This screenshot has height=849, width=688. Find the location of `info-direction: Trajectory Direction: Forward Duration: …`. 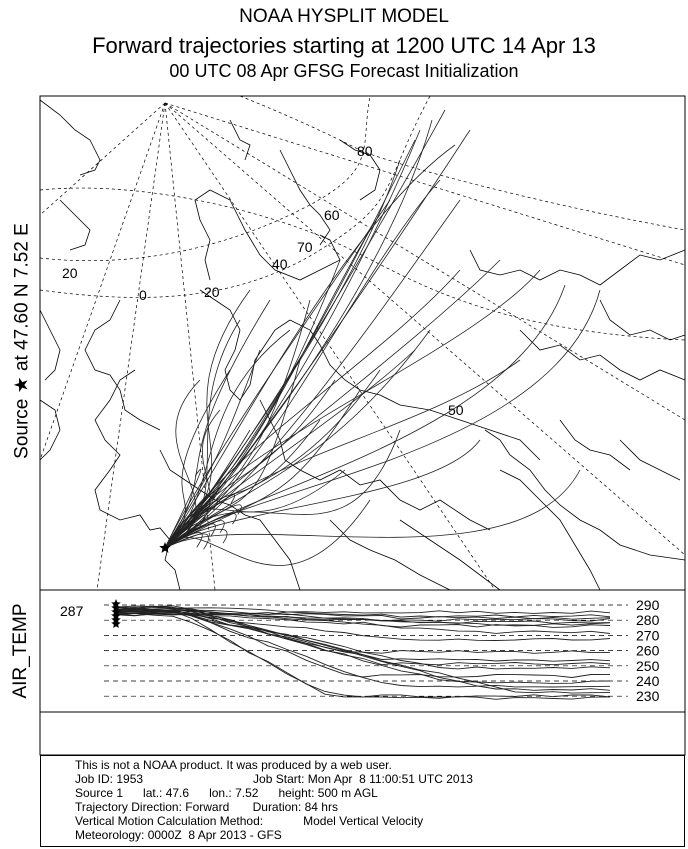

info-direction: Trajectory Direction: Forward Duration: … is located at coordinates (206, 807).